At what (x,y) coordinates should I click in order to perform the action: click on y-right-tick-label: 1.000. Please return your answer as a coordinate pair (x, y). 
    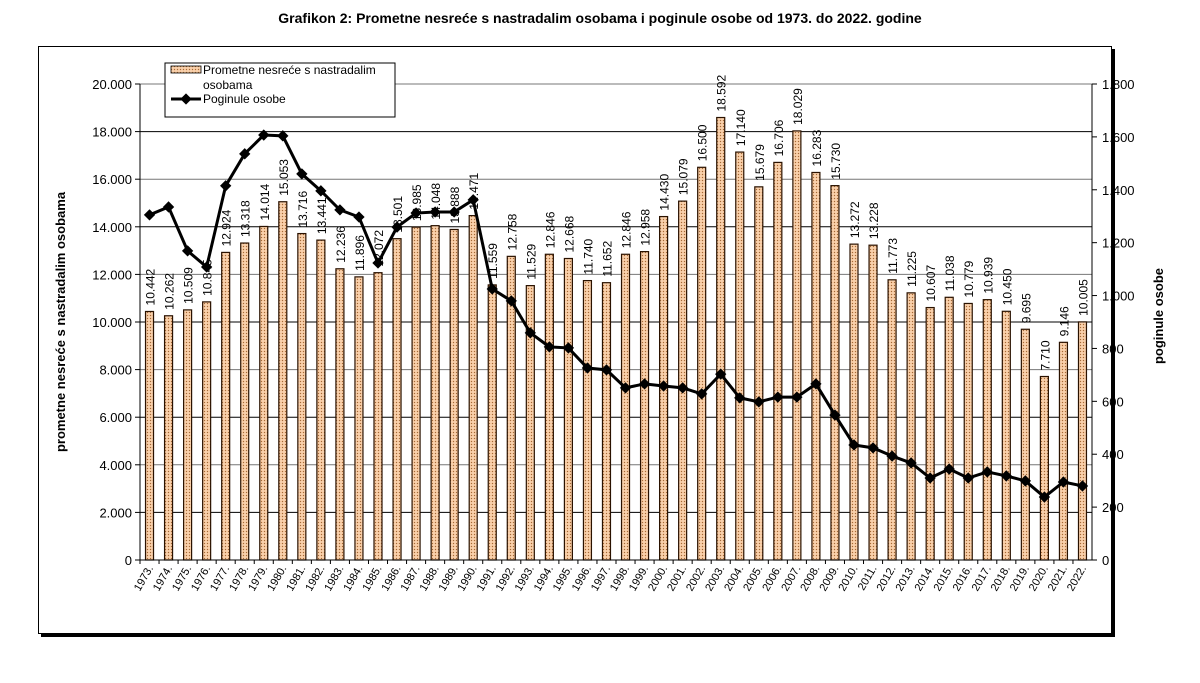
    Looking at the image, I should click on (1118, 296).